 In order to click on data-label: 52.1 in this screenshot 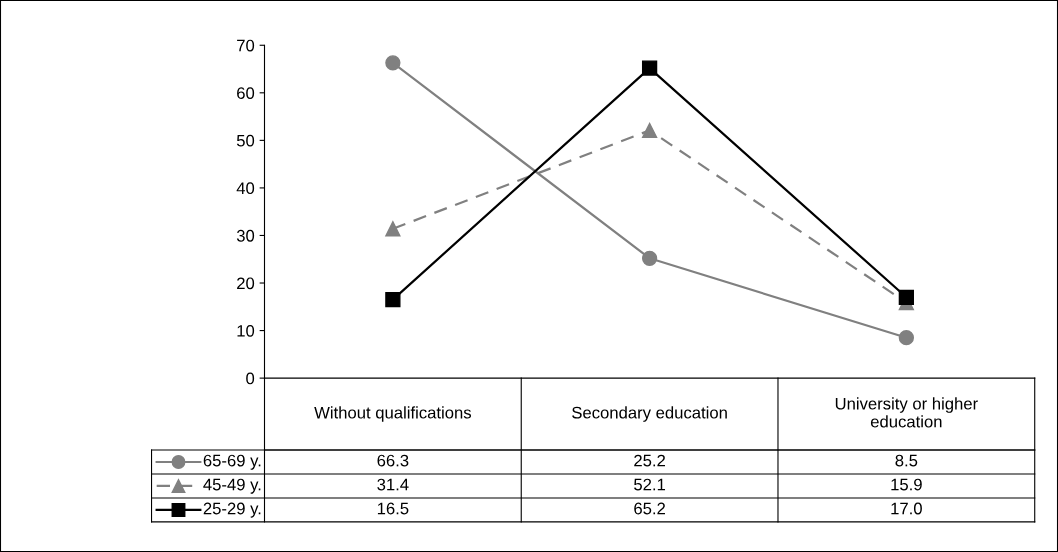, I will do `click(650, 484)`.